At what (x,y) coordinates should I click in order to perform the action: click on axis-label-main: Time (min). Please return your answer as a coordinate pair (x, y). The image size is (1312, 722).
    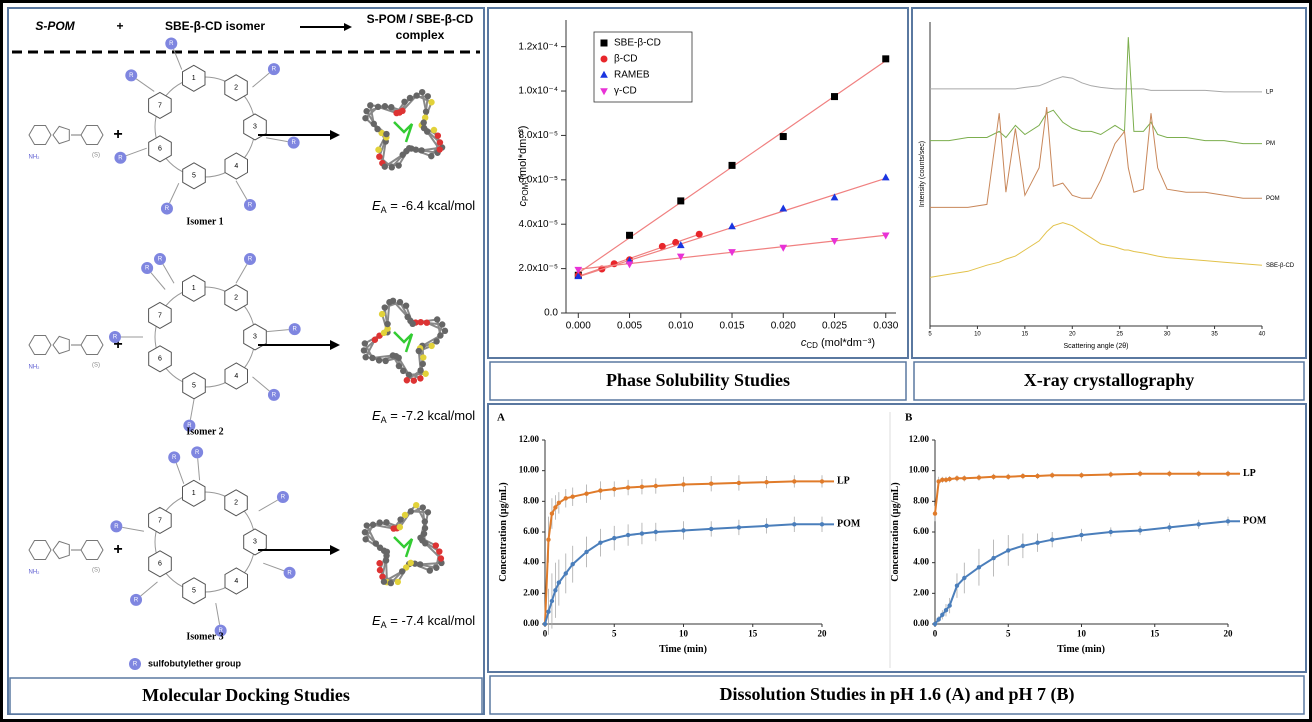
    Looking at the image, I should click on (1081, 649).